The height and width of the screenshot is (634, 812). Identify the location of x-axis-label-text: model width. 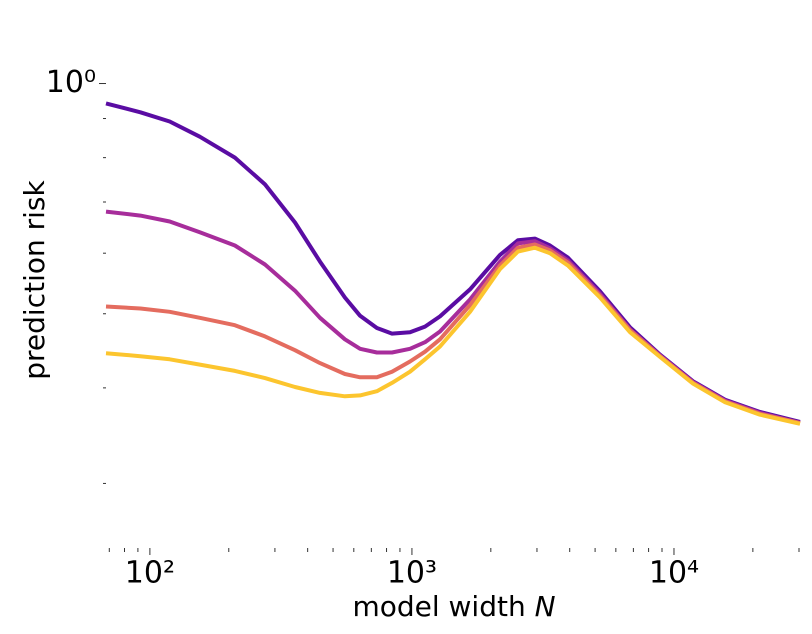
(438, 606).